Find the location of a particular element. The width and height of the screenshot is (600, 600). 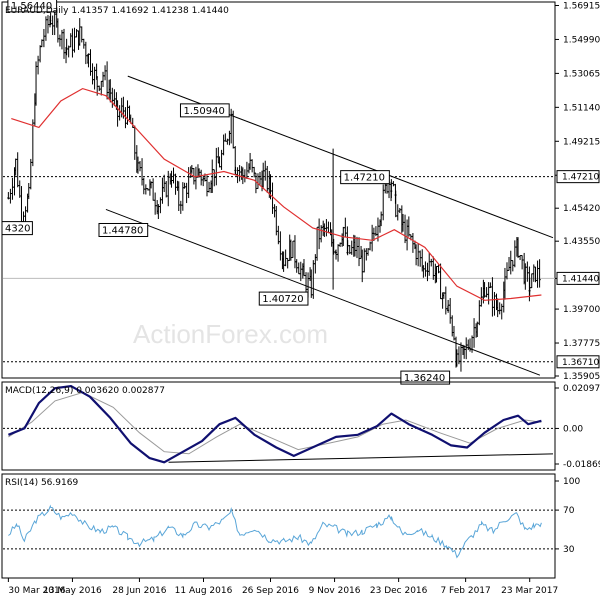

level-price-label: 1.47210 is located at coordinates (580, 178).